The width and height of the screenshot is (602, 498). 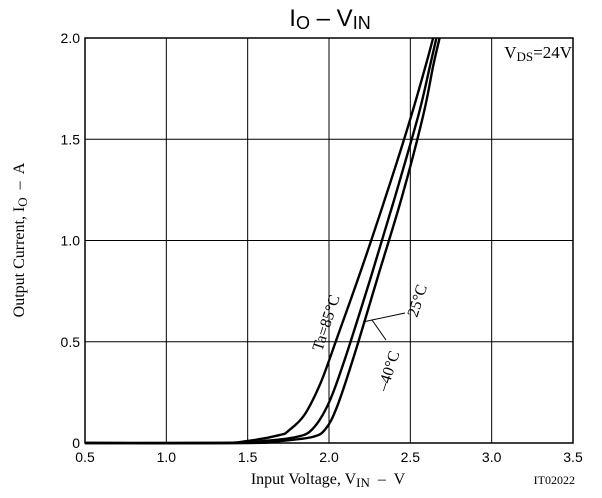 I want to click on y-tick-label: 1.5, so click(x=71, y=139).